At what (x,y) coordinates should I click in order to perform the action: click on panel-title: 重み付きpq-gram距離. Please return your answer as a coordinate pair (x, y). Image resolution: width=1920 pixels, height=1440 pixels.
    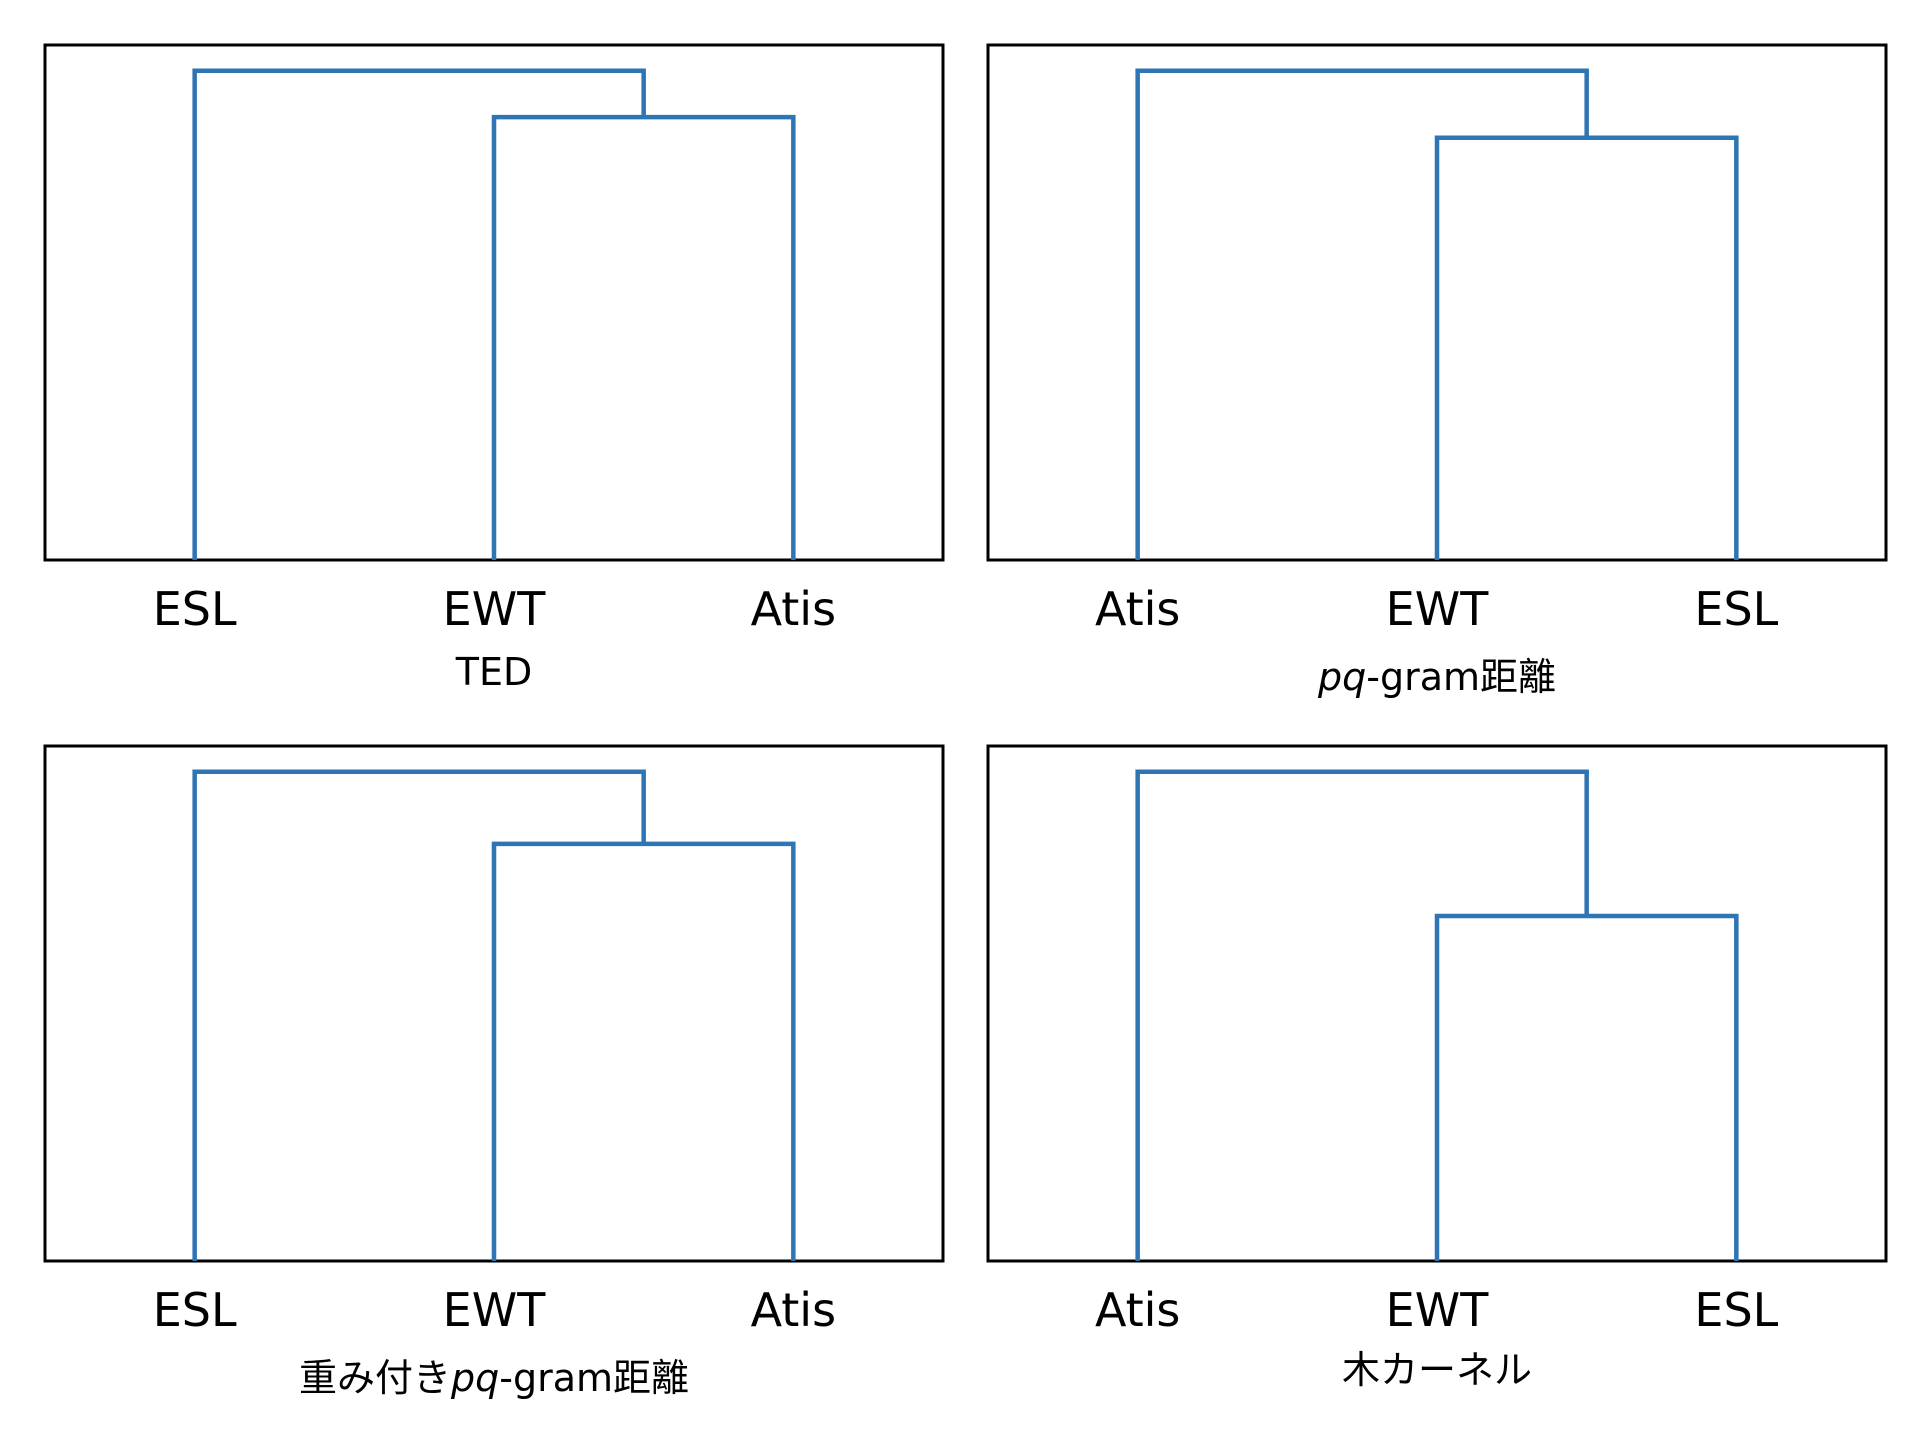
    Looking at the image, I should click on (494, 1378).